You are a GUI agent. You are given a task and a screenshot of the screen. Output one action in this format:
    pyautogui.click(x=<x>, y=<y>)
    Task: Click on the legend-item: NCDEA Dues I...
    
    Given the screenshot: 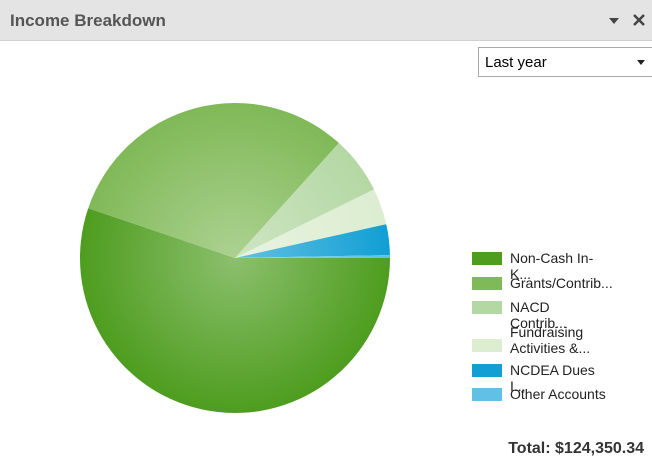 What is the action you would take?
    pyautogui.click(x=562, y=376)
    